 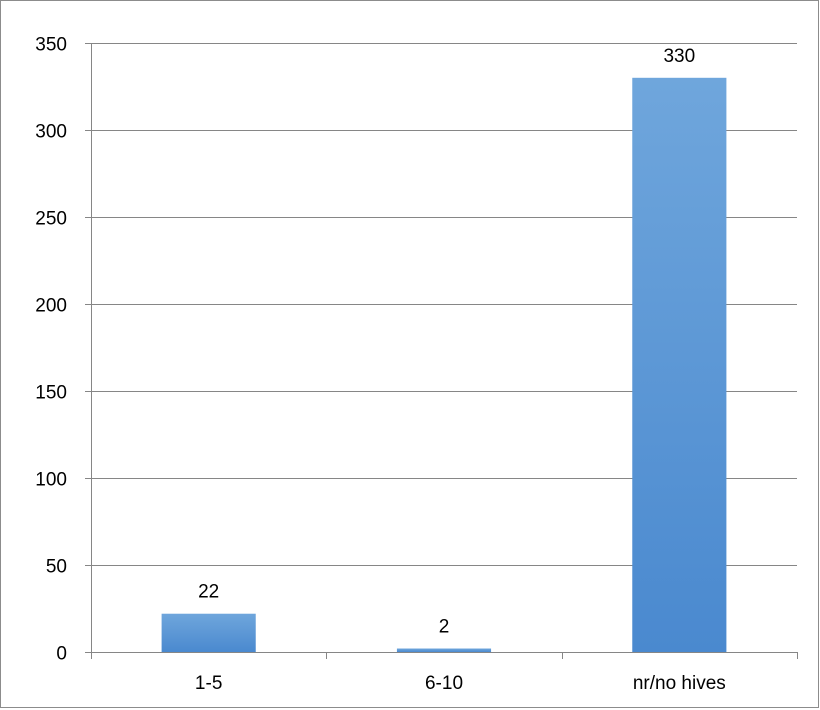 I want to click on y-axis, so click(x=88, y=351).